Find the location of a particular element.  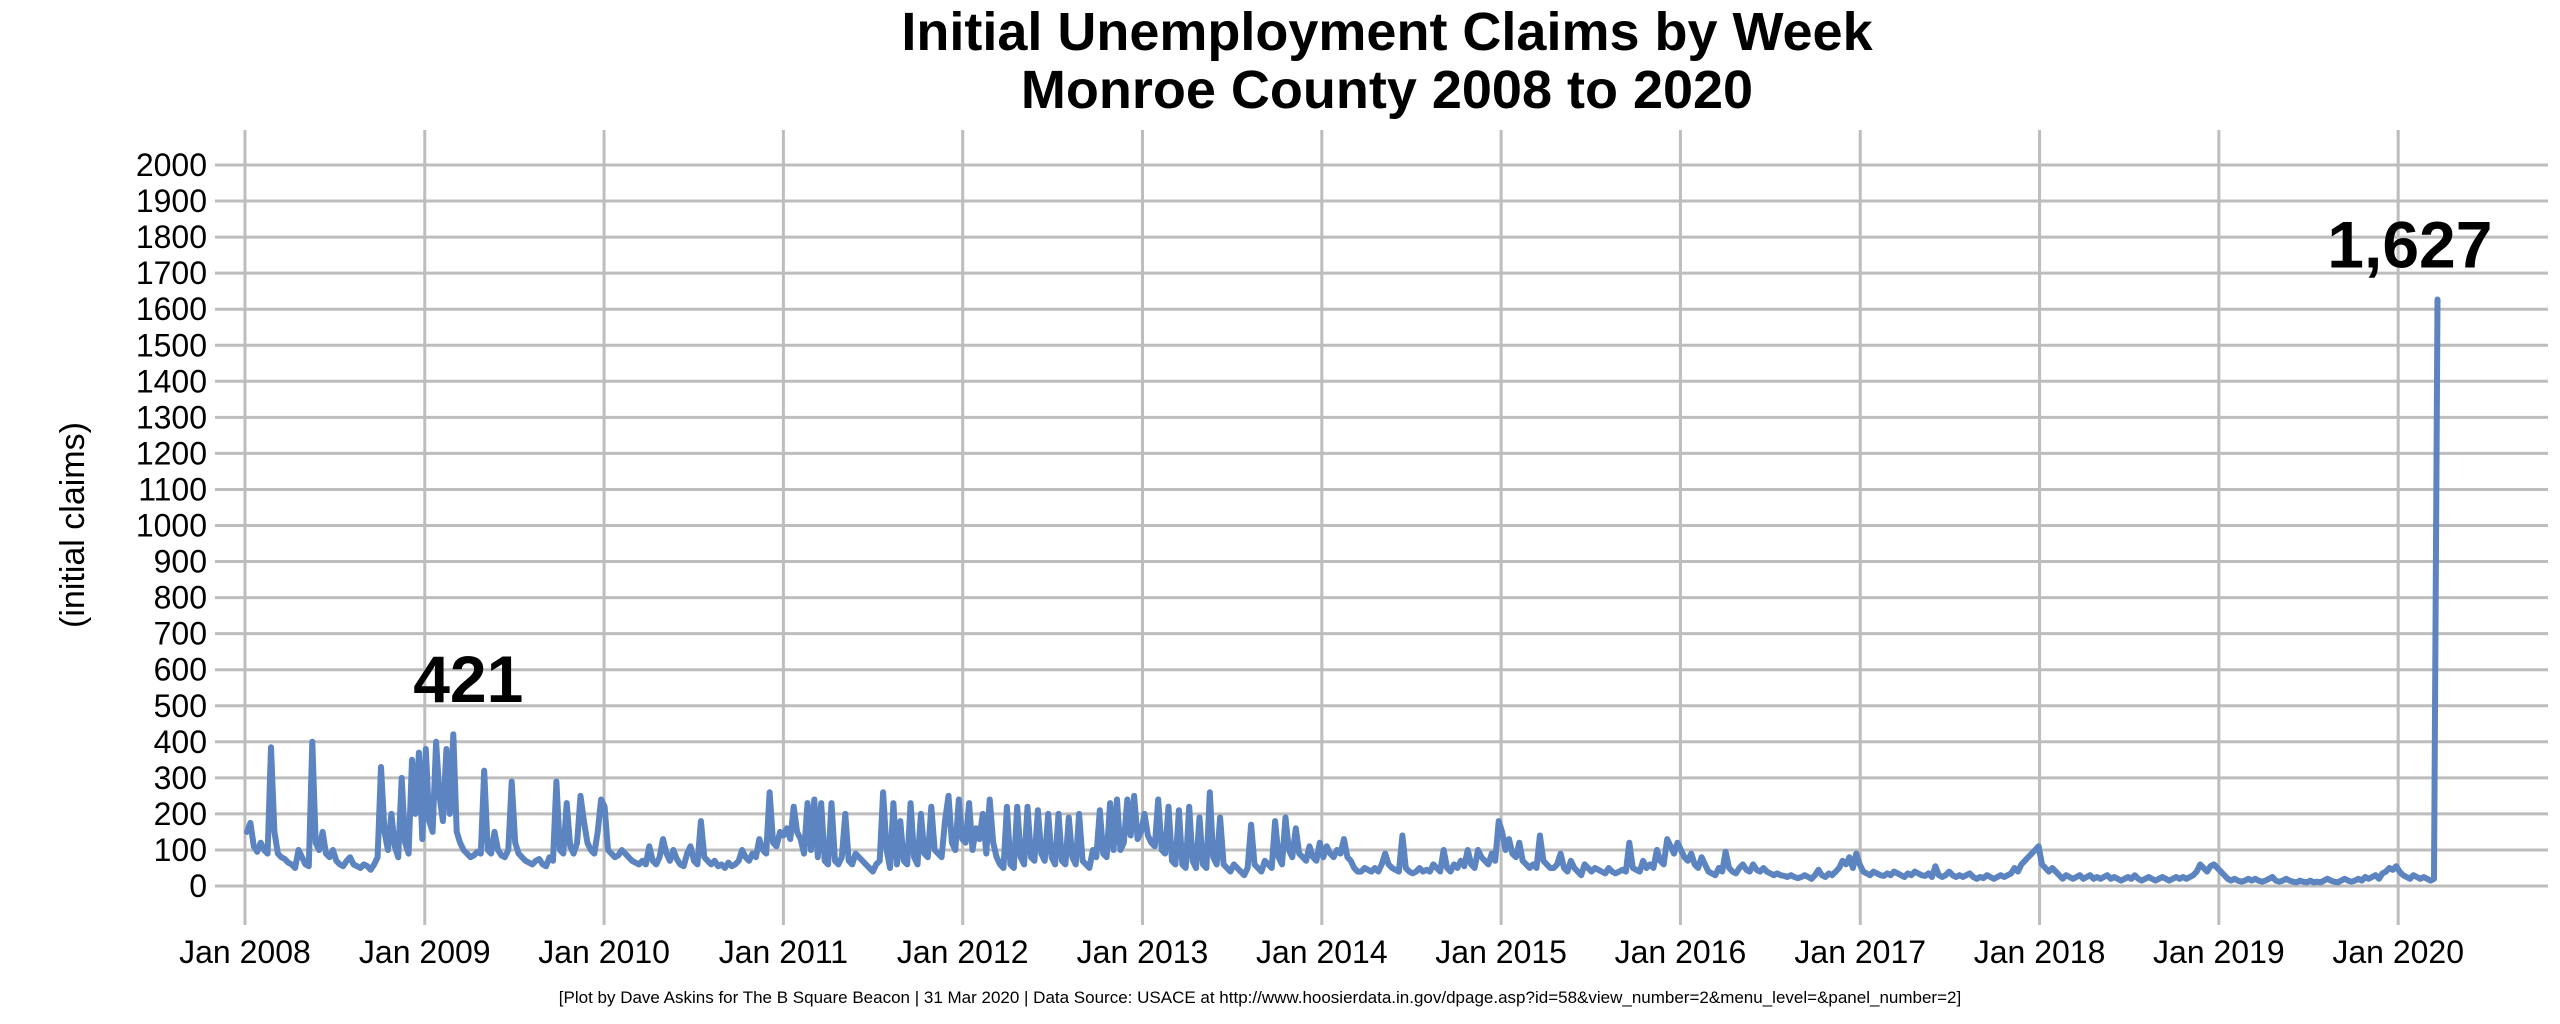

x-tick-label: Jan 2016 is located at coordinates (1681, 952).